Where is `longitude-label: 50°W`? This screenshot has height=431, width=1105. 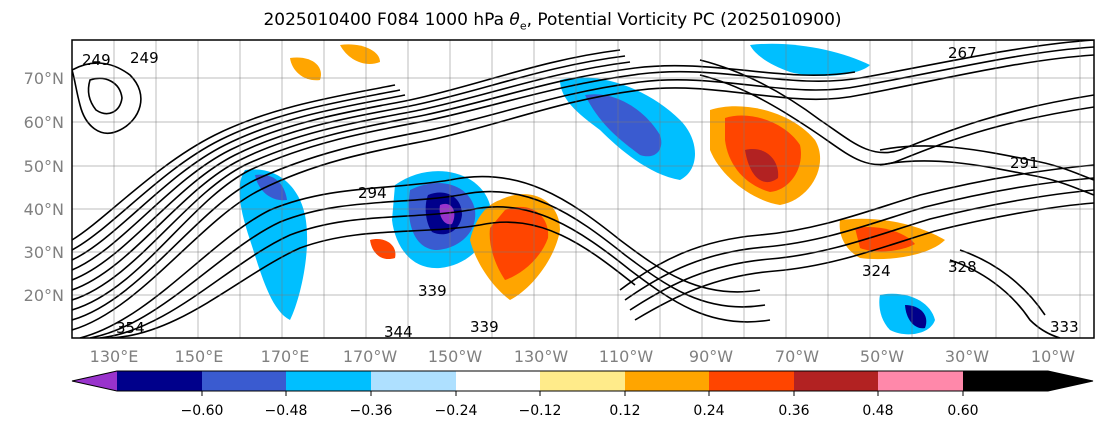
longitude-label: 50°W is located at coordinates (882, 356).